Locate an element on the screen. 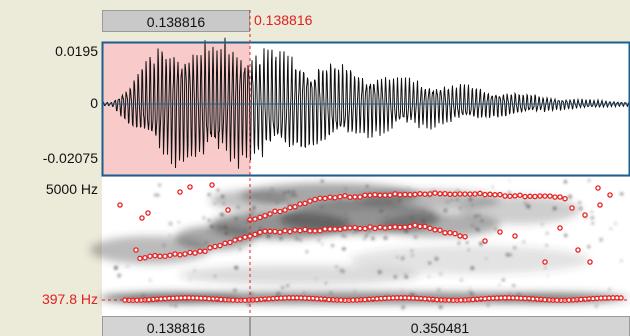  bottom-remaining-box: 0.350481 is located at coordinates (440, 326).